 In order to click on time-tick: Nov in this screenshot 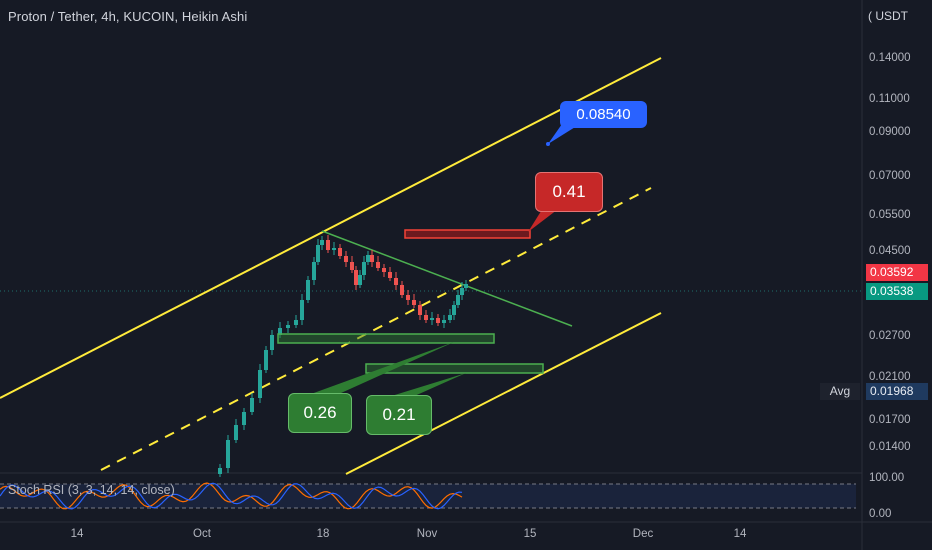, I will do `click(427, 534)`.